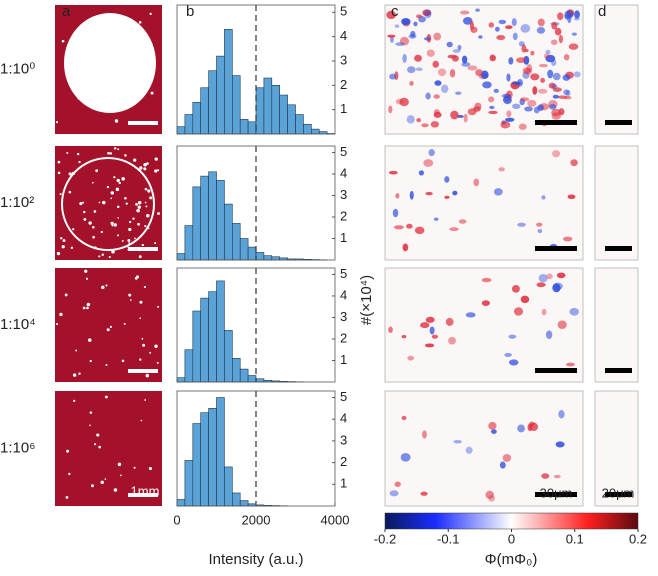 The image size is (658, 576). I want to click on scale-label: 20μm, so click(618, 492).